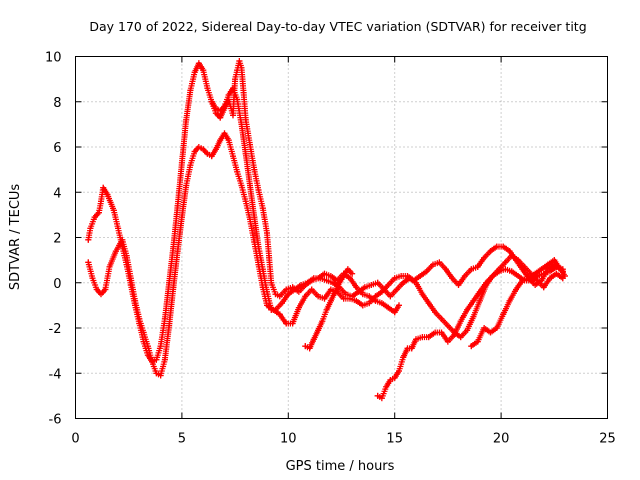 The image size is (640, 480). Describe the element at coordinates (340, 466) in the screenshot. I see `x-axis-label: GPS time / hours` at that location.